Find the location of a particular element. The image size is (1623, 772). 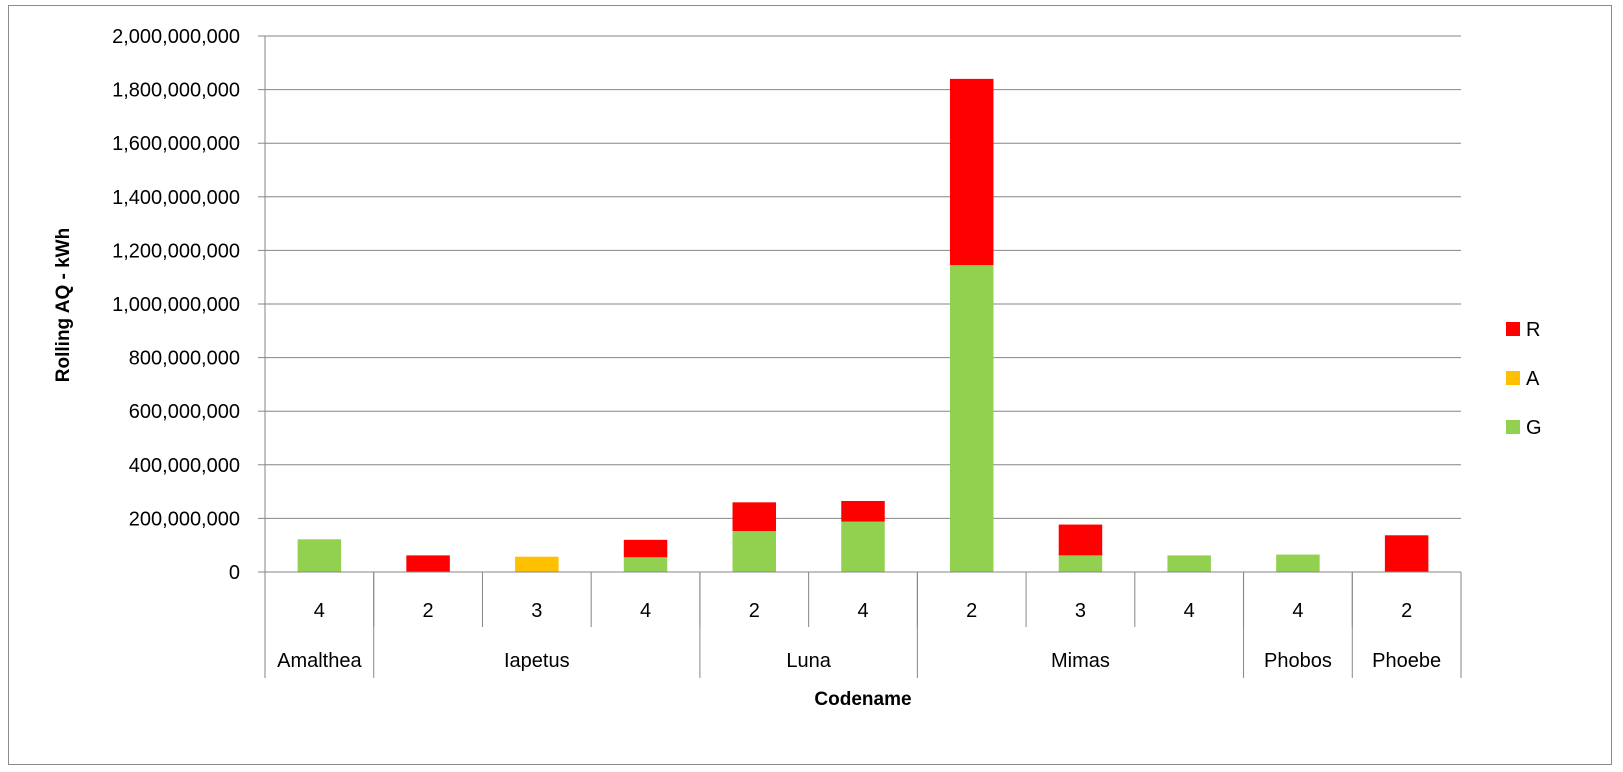

bar-A is located at coordinates (537, 564).